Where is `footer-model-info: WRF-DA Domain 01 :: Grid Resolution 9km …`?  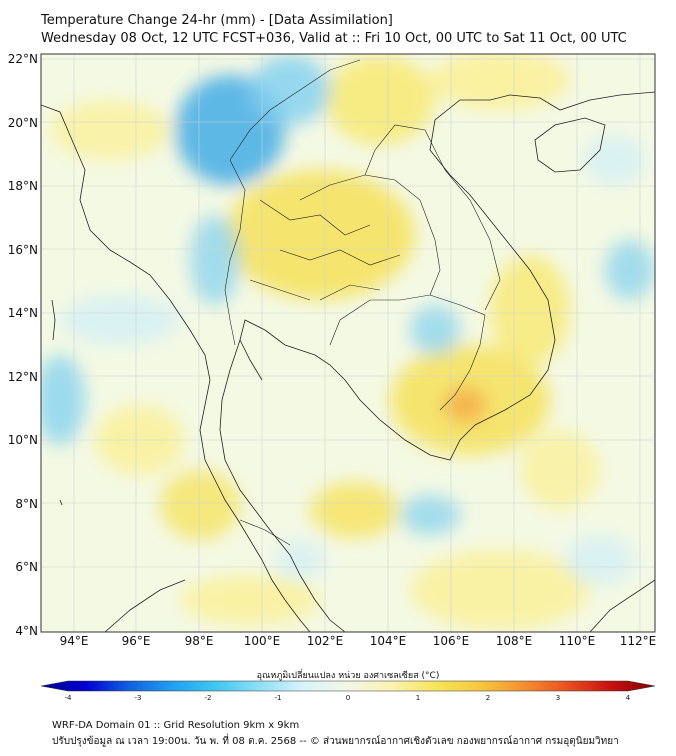 footer-model-info: WRF-DA Domain 01 :: Grid Resolution 9km … is located at coordinates (176, 725).